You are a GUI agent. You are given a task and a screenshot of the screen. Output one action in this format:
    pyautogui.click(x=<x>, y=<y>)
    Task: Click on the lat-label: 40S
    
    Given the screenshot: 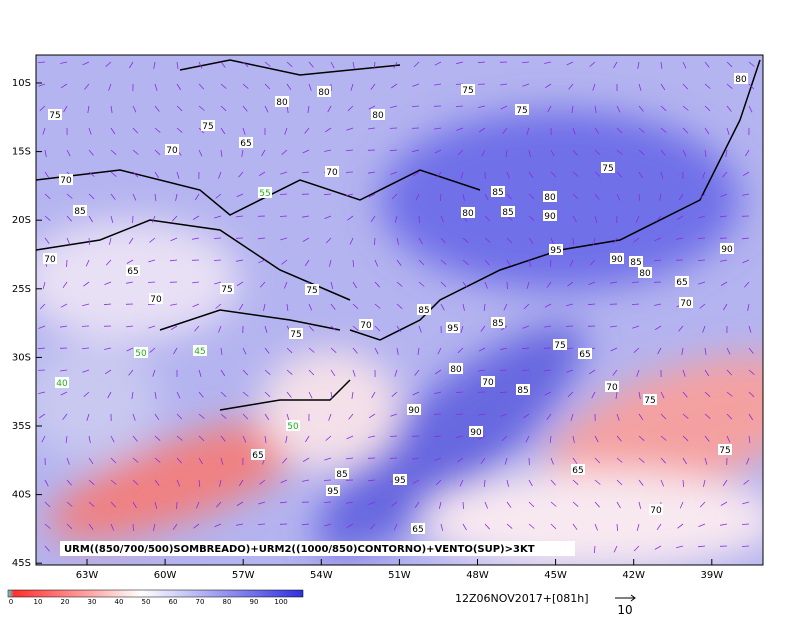 What is the action you would take?
    pyautogui.click(x=21, y=495)
    